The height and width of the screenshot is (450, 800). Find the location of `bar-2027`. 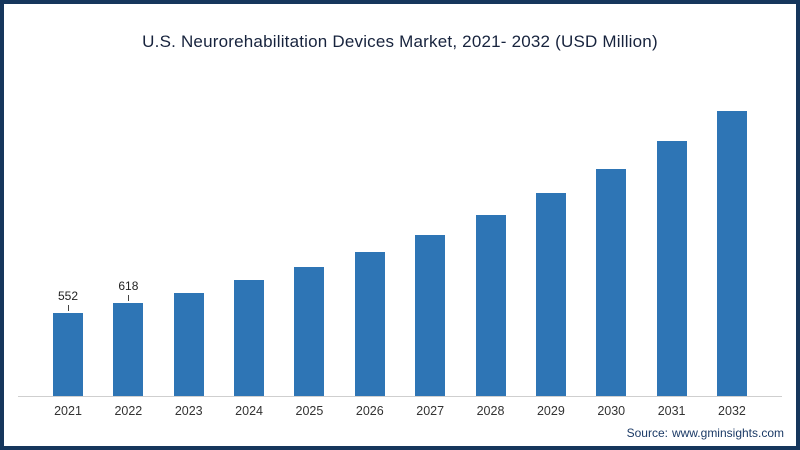

bar-2027 is located at coordinates (430, 315).